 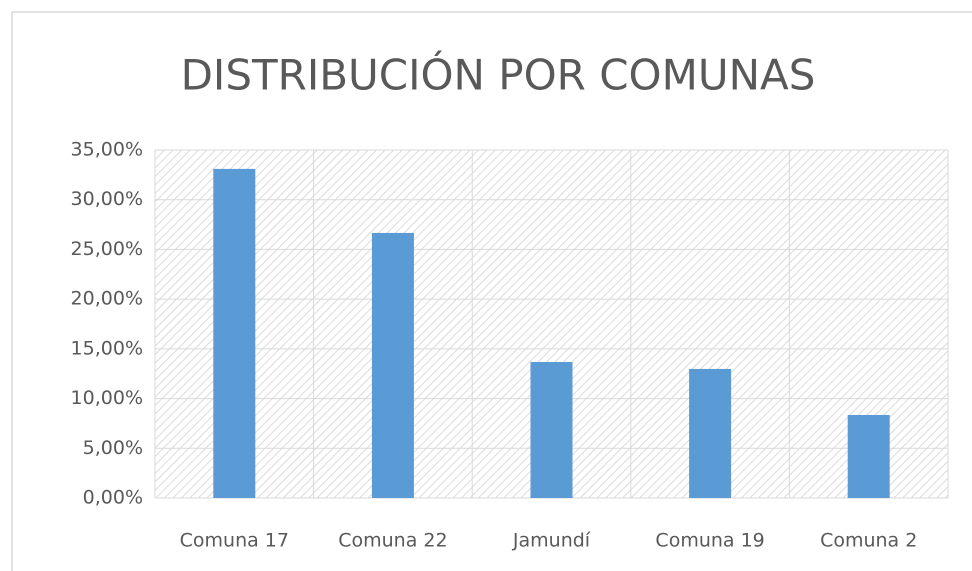 I want to click on x-tick-label: Comuna 17, so click(x=234, y=541).